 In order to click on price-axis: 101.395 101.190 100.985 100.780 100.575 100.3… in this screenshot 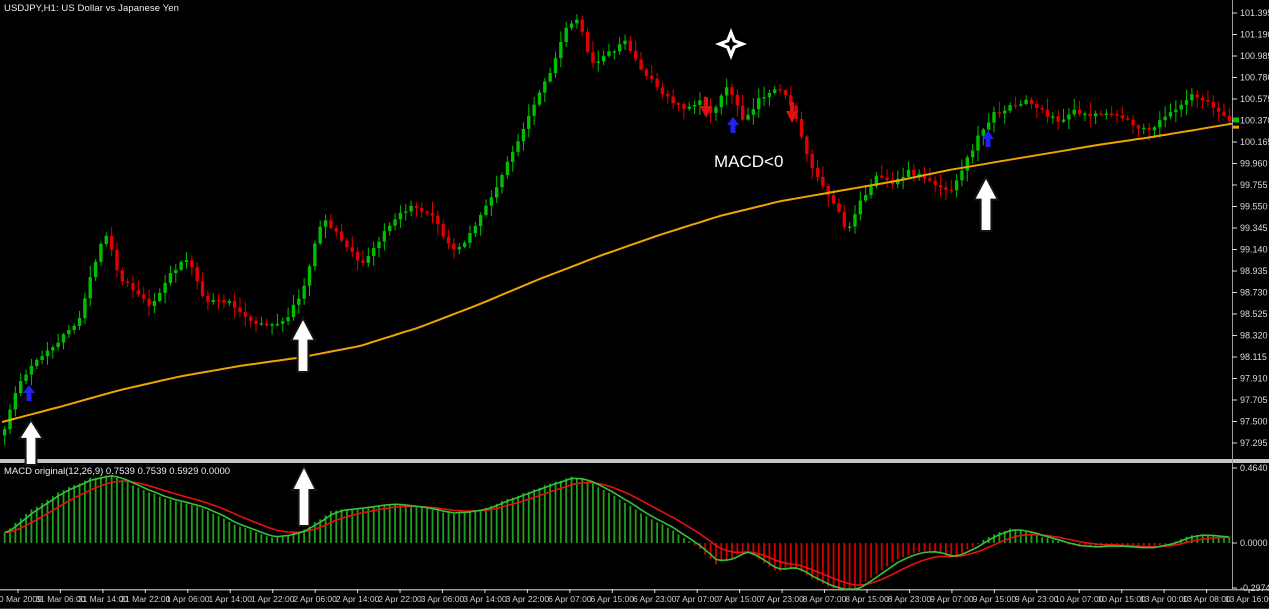, I will do `click(1250, 228)`.